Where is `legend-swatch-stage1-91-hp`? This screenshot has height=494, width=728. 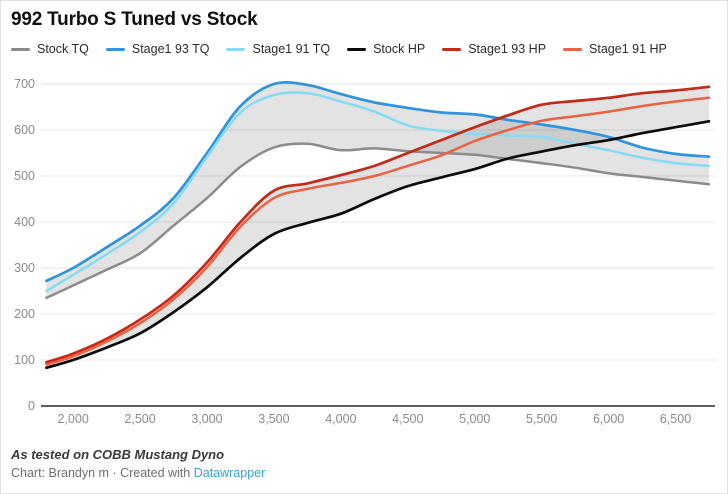
legend-swatch-stage1-91-hp is located at coordinates (573, 49).